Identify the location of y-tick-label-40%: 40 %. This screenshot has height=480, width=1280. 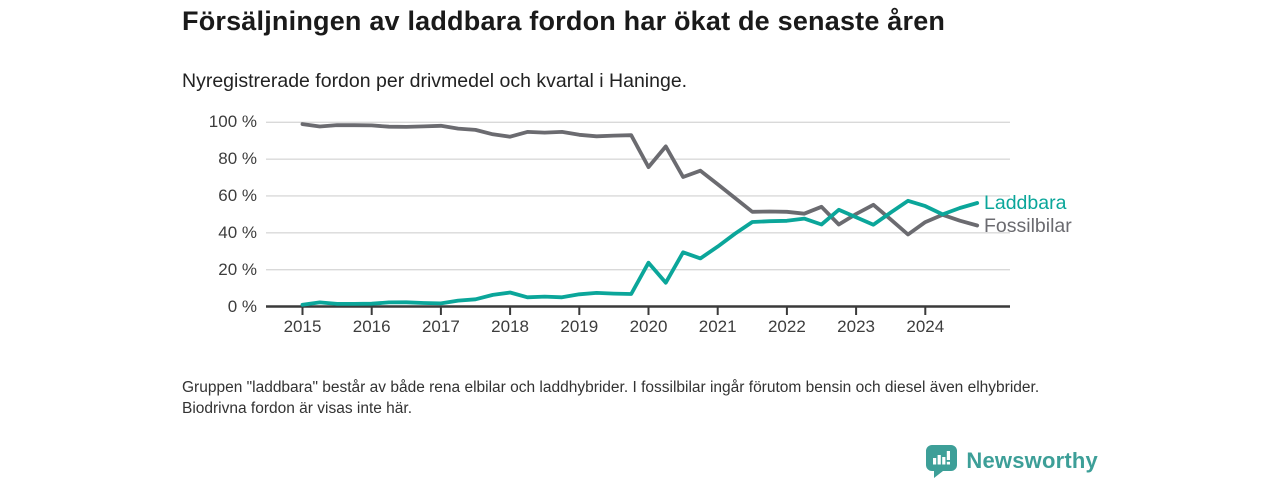
(237, 232).